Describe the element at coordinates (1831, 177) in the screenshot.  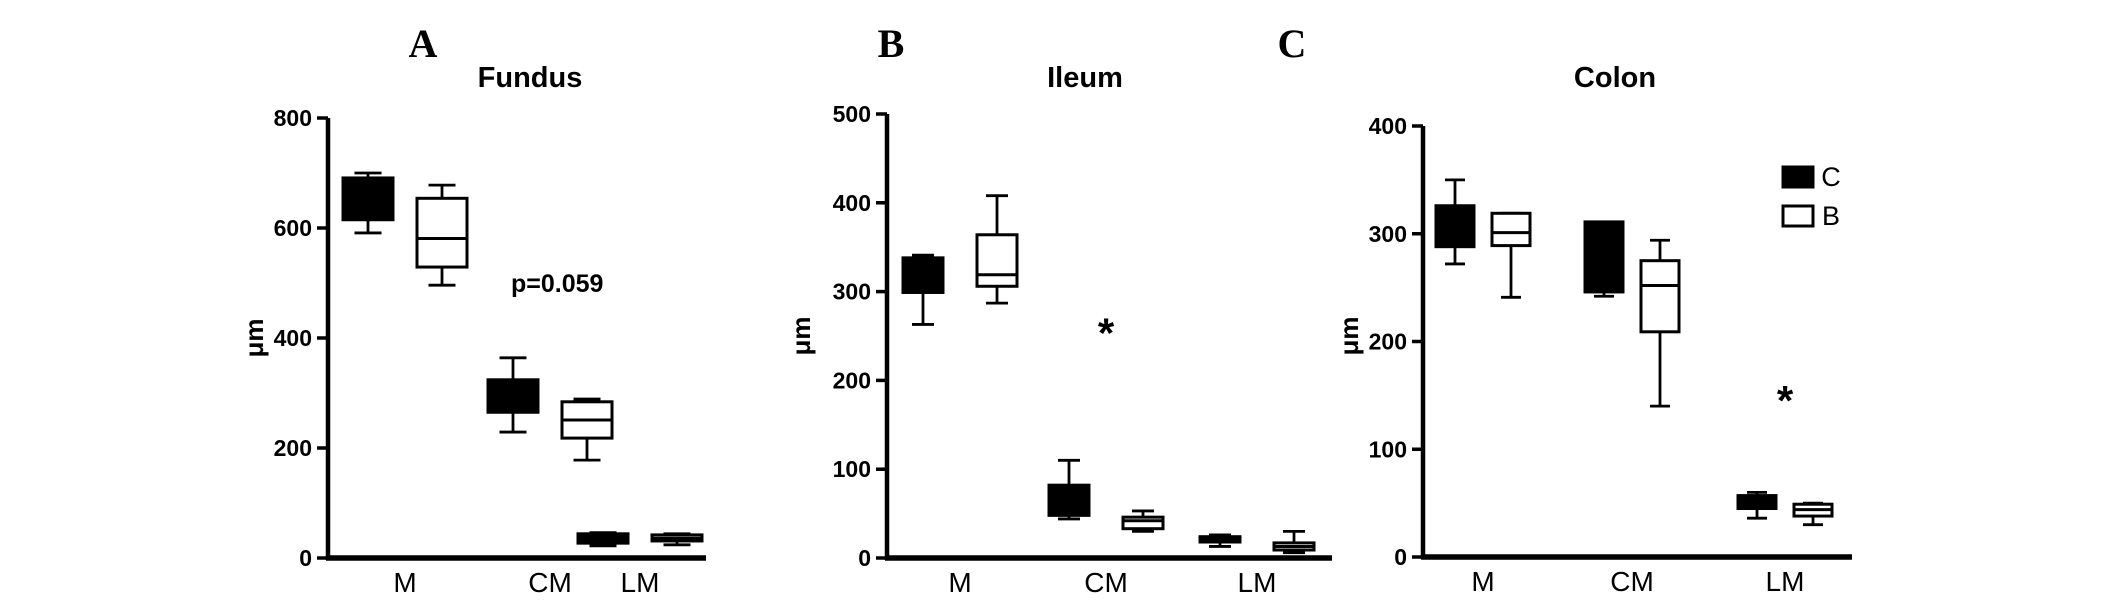
I see `legend-label-c: C` at that location.